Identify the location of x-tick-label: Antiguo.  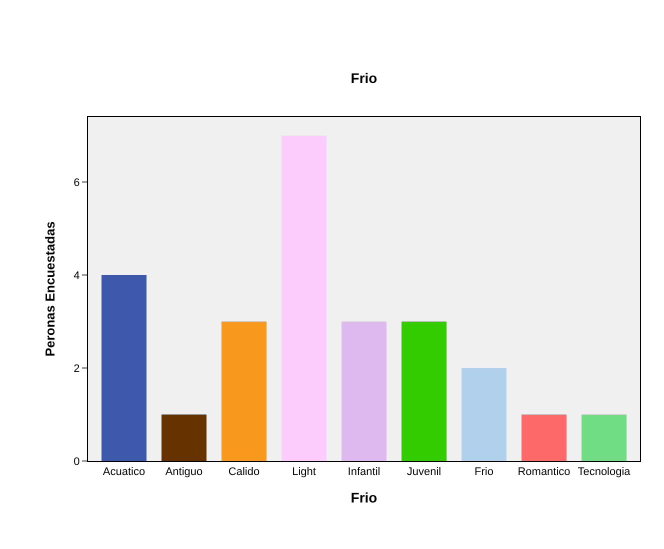
(184, 472).